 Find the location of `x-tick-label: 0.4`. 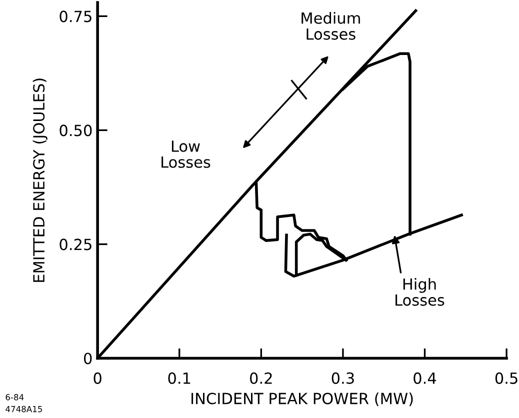

x-tick-label: 0.4 is located at coordinates (425, 378).